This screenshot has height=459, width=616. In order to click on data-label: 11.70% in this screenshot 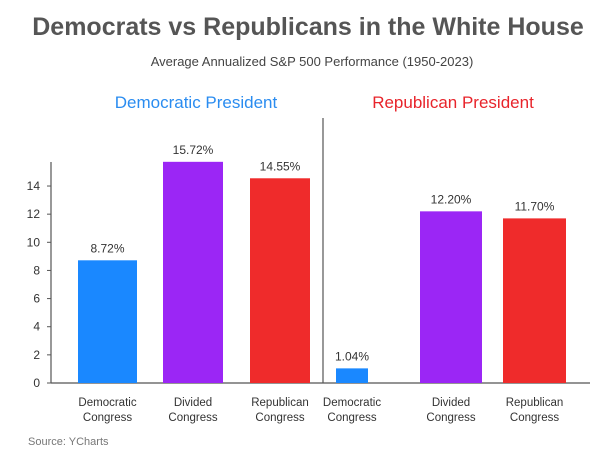, I will do `click(535, 206)`.